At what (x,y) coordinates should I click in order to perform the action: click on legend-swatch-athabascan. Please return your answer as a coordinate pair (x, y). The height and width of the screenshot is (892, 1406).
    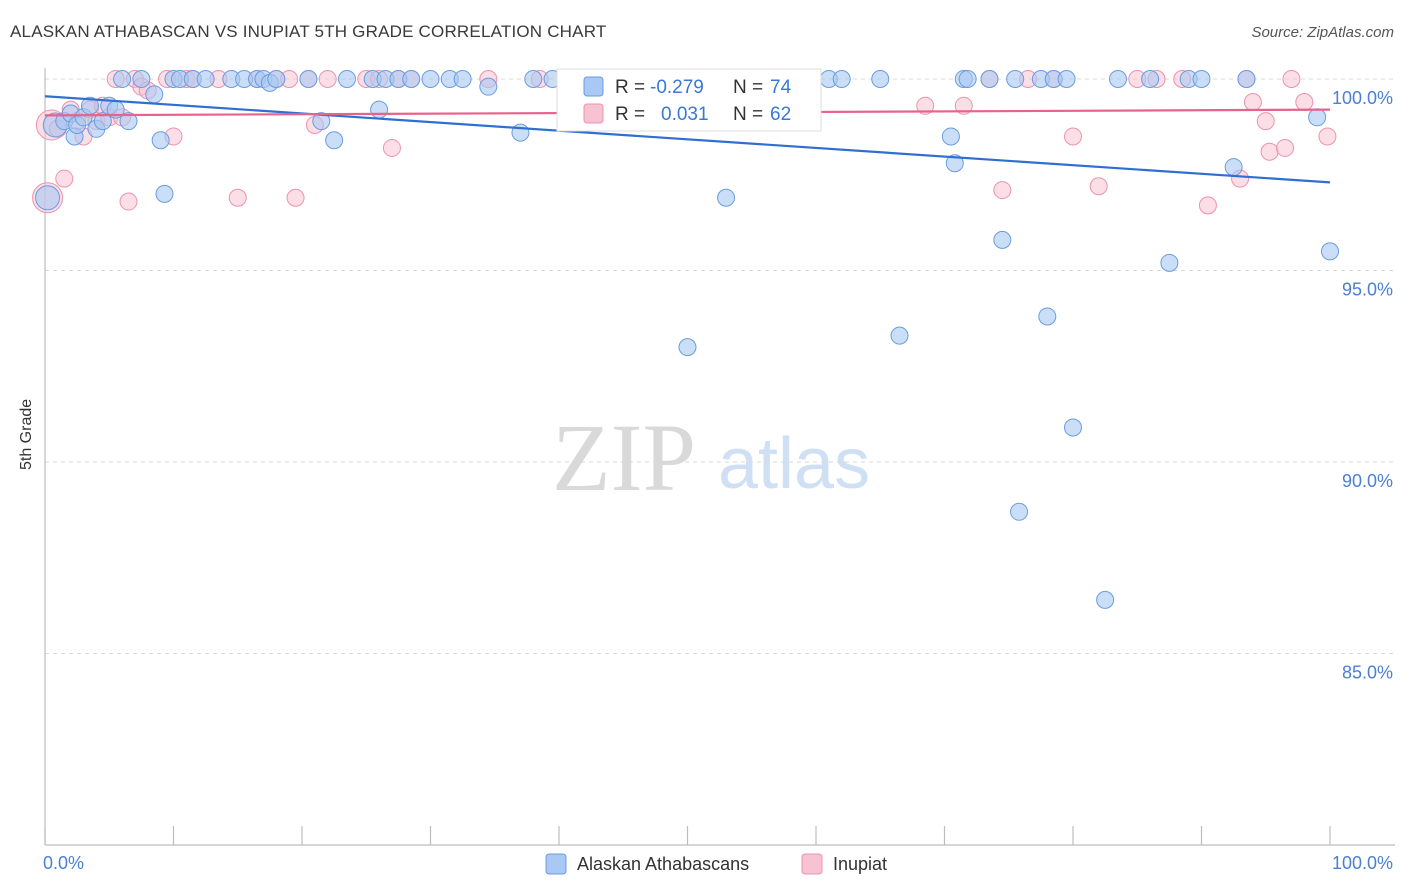
    Looking at the image, I should click on (593, 86).